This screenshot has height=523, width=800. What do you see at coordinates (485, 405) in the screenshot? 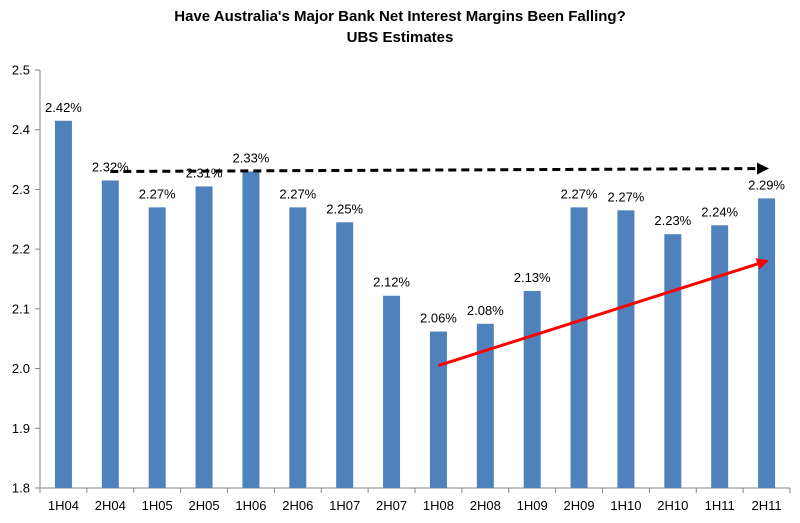
I see `bar-2h08` at bounding box center [485, 405].